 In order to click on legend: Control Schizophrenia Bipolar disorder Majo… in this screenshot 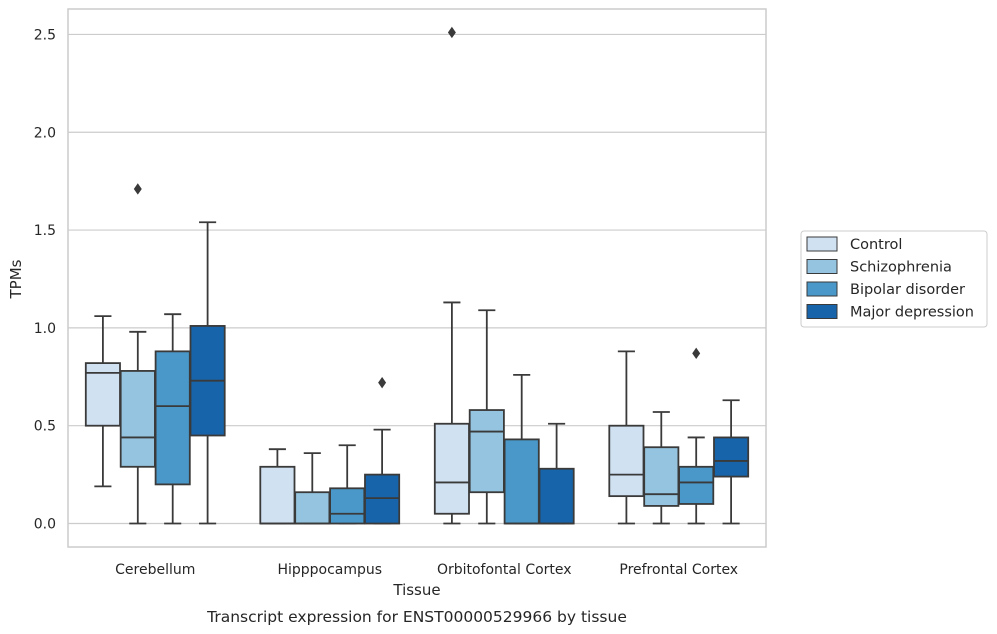, I will do `click(894, 279)`.